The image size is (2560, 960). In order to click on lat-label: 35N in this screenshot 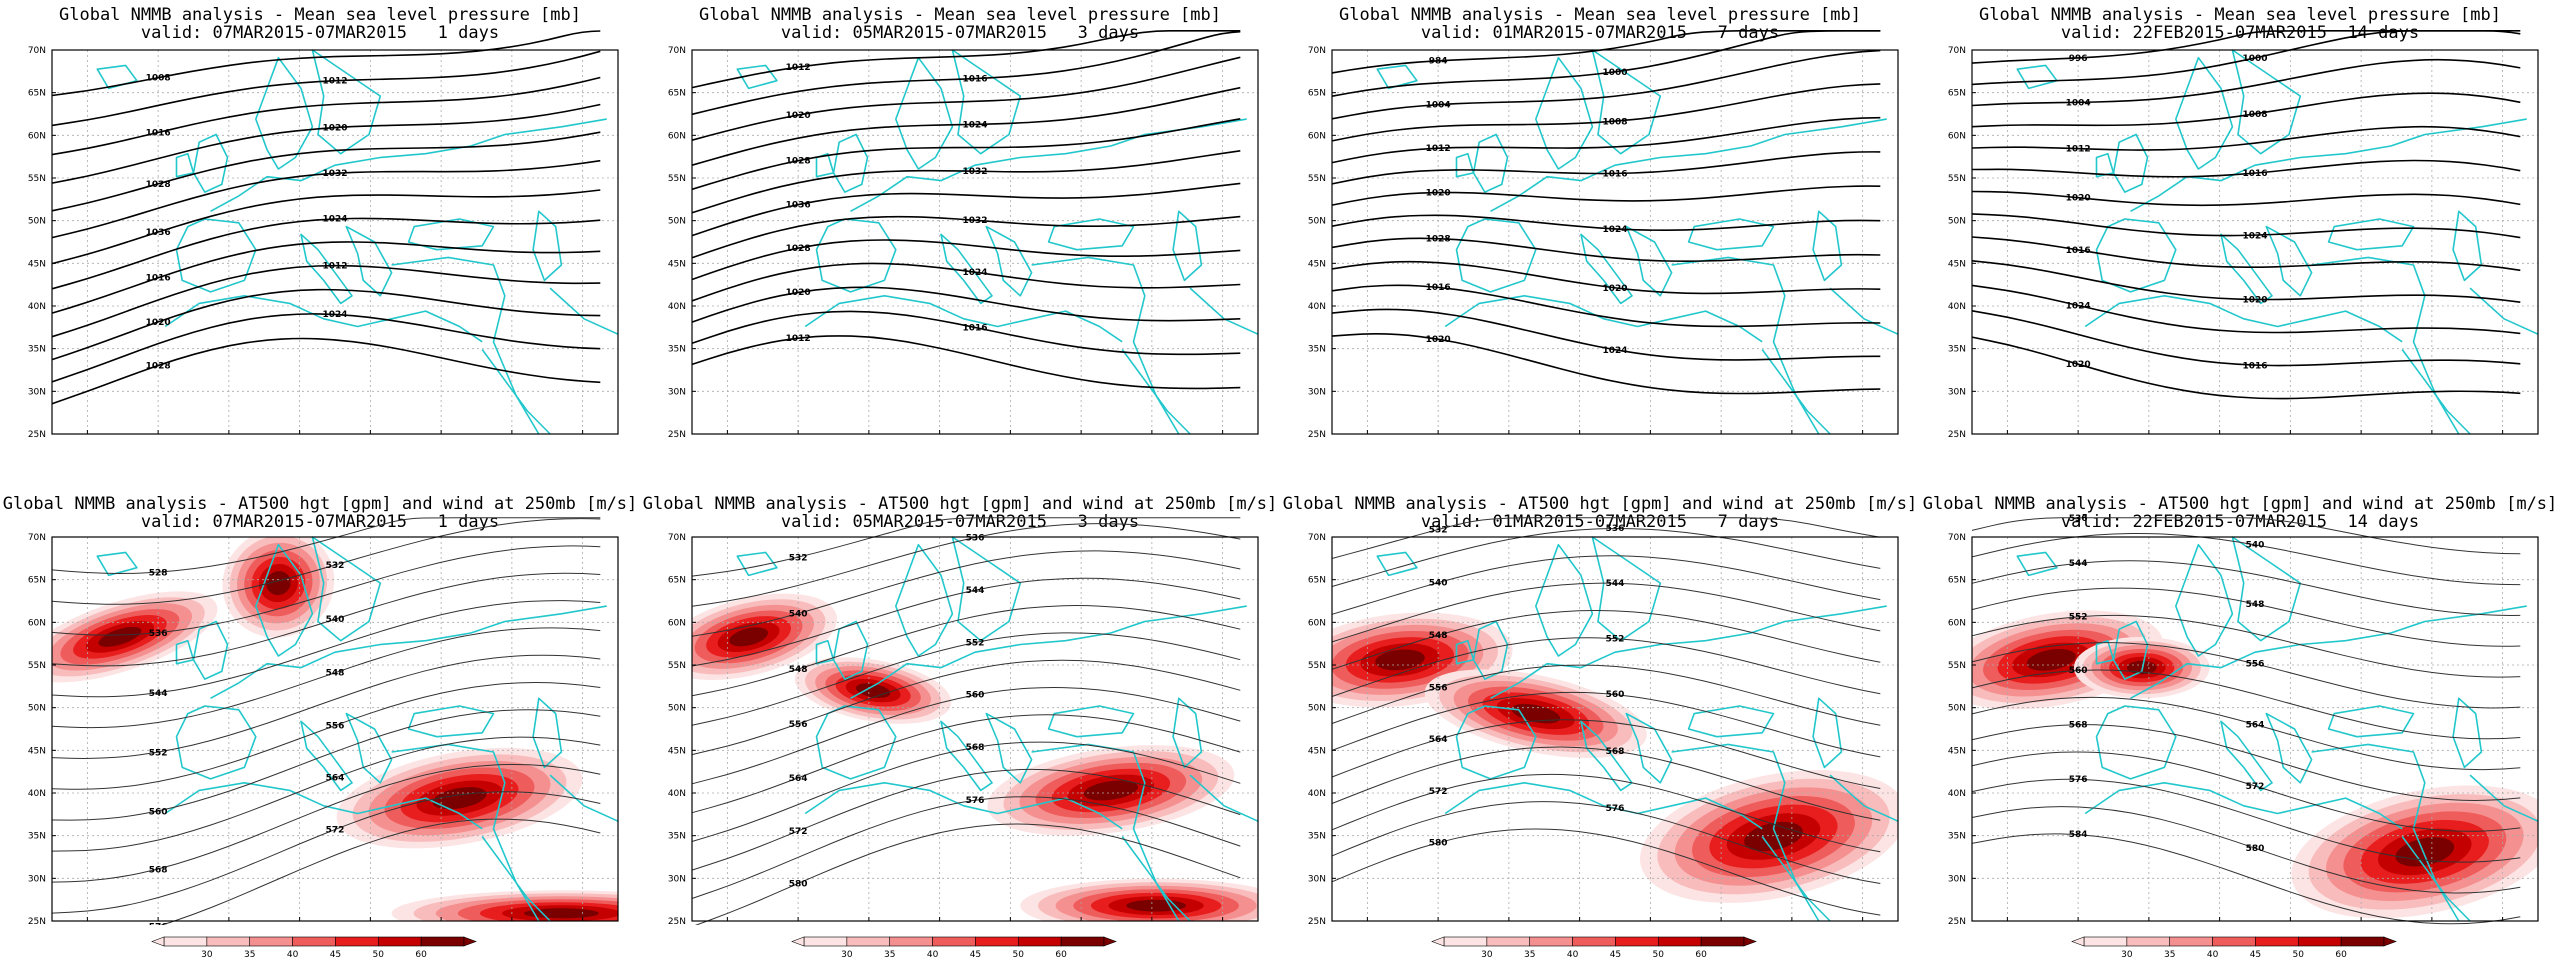, I will do `click(37, 837)`.